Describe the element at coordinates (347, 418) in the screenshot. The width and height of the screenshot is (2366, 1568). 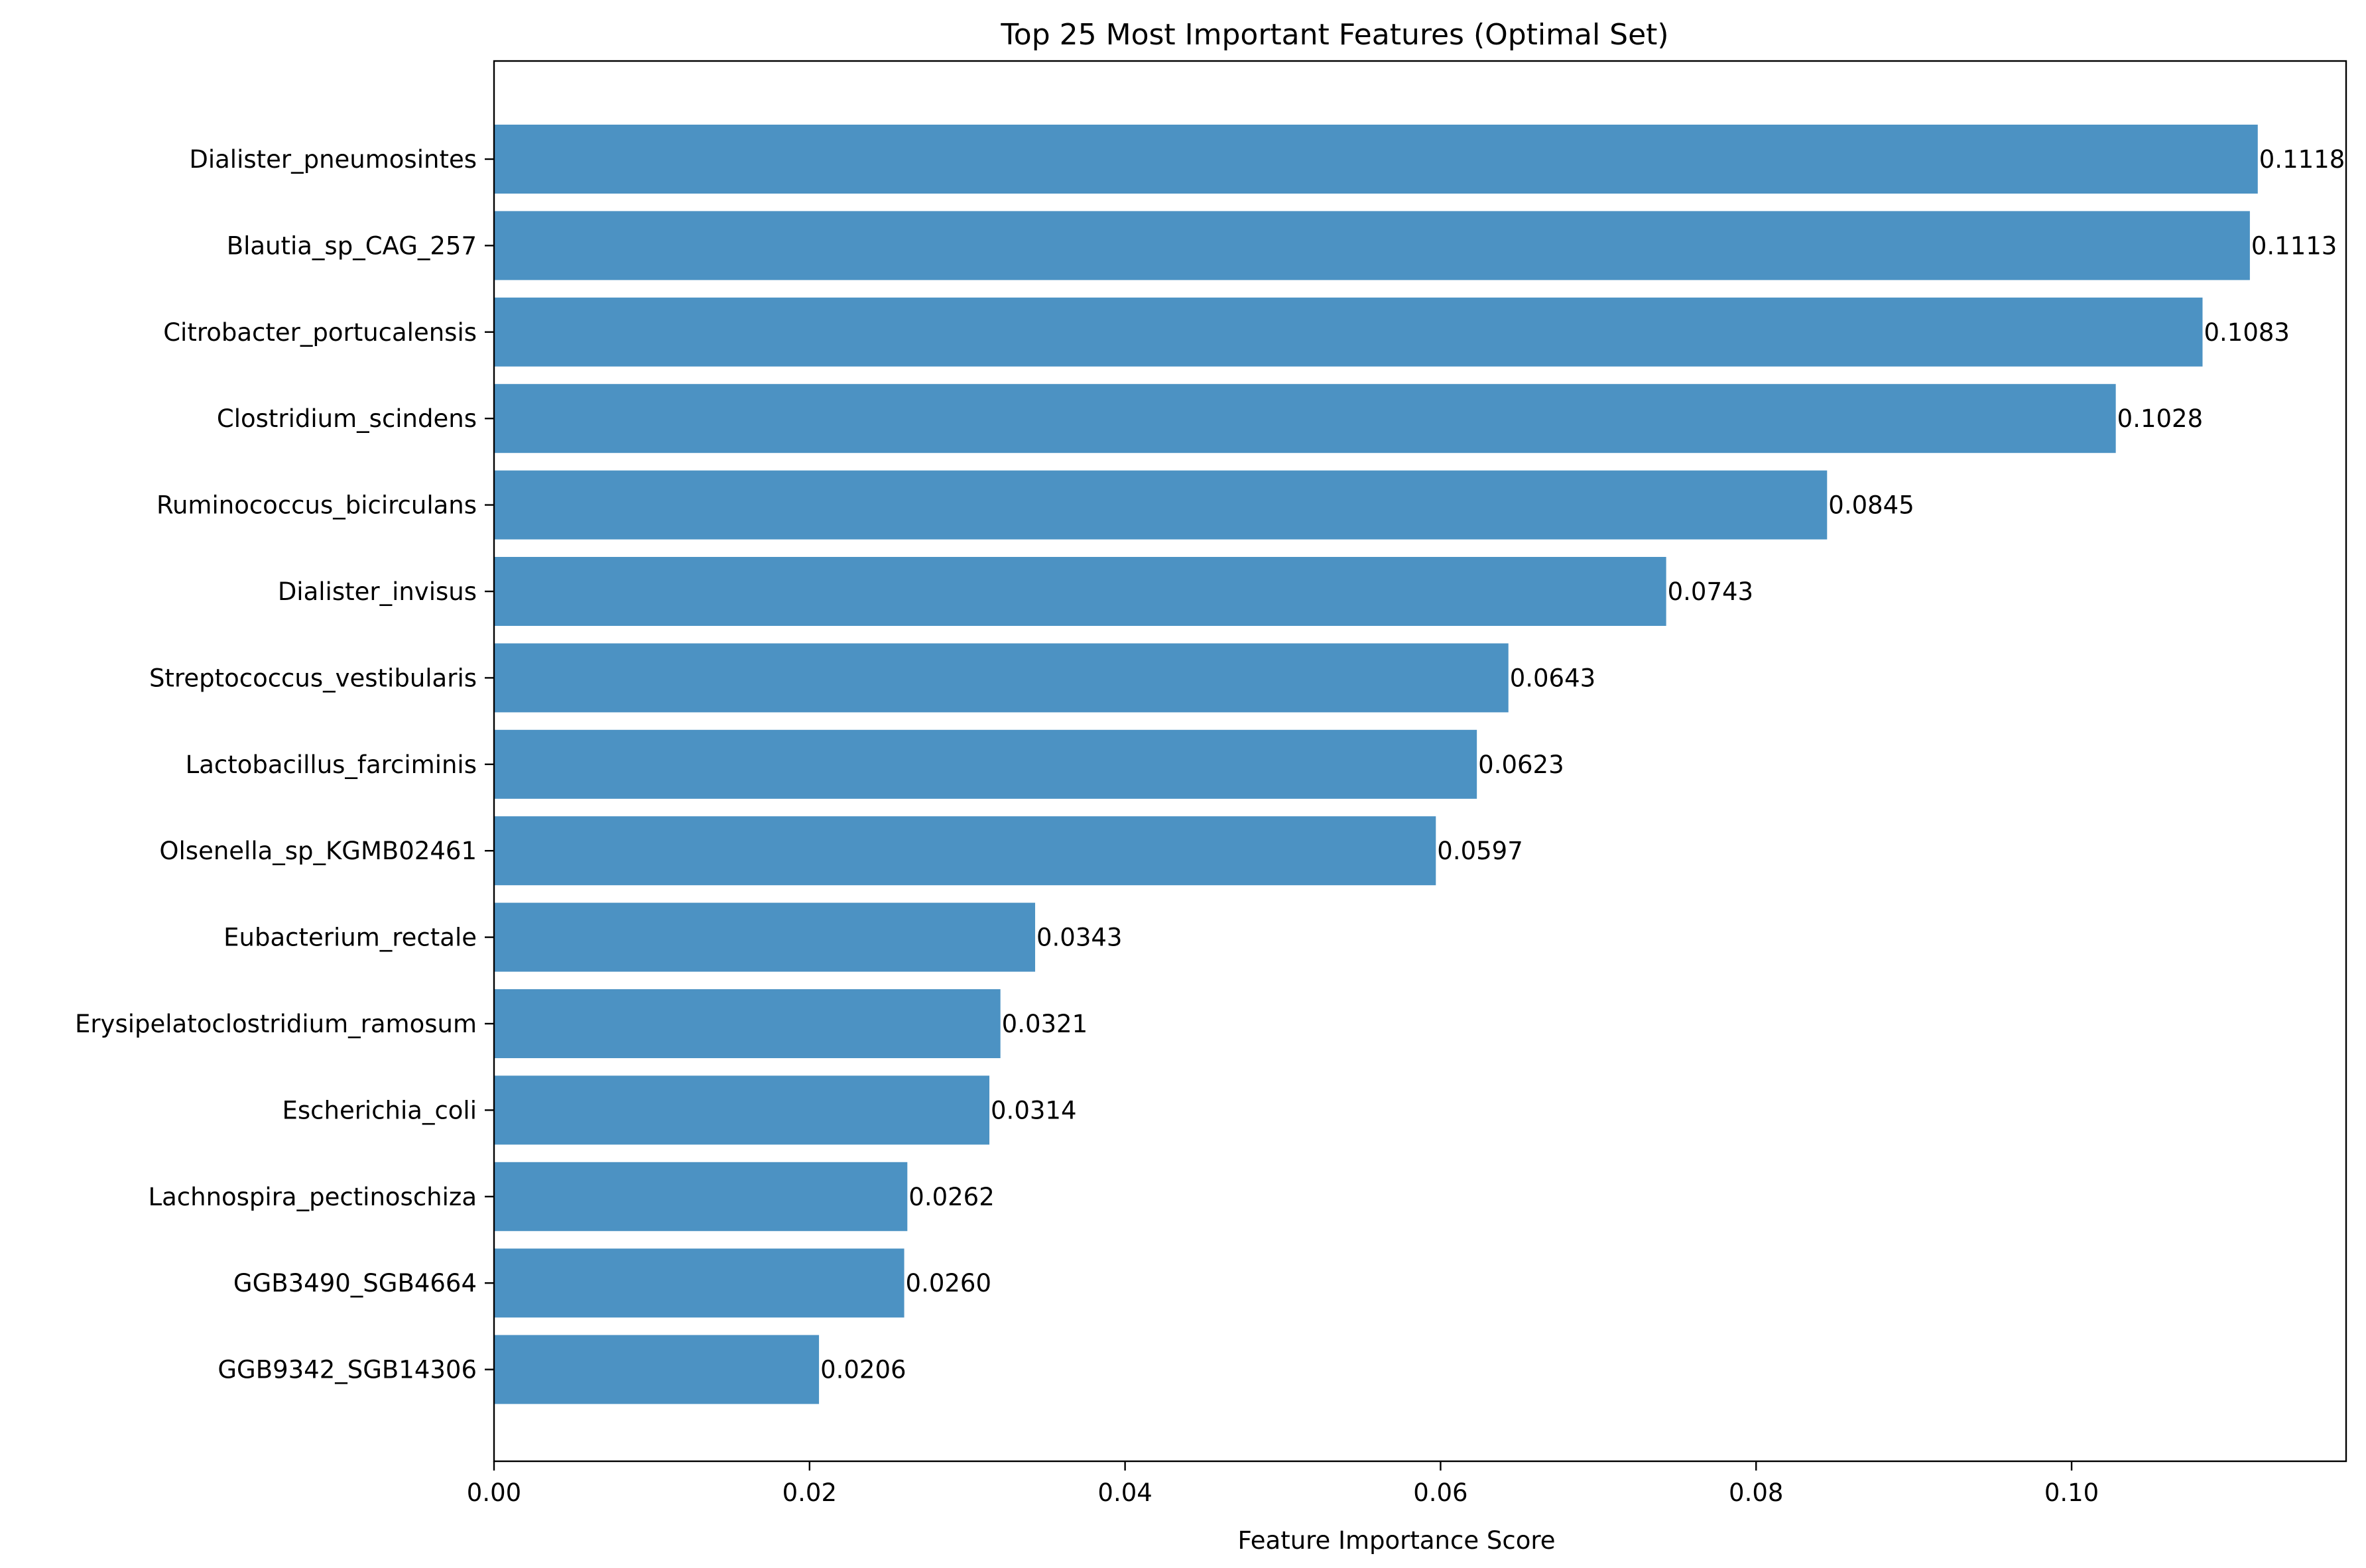
I see `y-tick-label: Clostridium_scindens` at that location.